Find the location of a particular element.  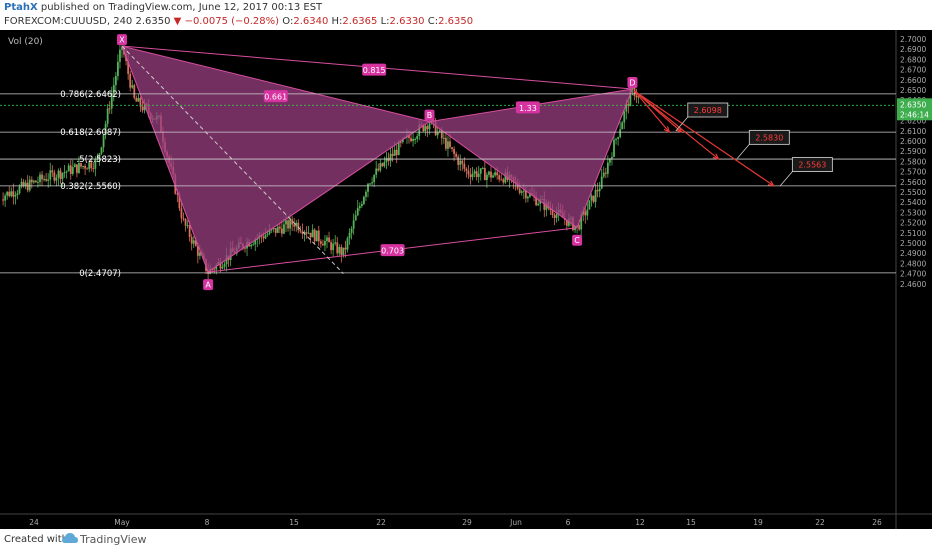

current-time-value: 2:46:14 is located at coordinates (914, 114).